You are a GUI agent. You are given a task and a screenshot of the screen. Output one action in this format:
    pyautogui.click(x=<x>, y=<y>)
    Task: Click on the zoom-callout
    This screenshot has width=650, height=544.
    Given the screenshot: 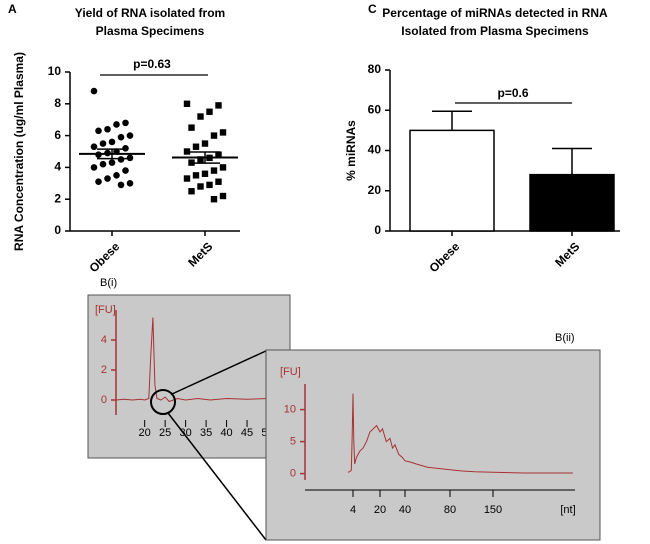 What is the action you would take?
    pyautogui.click(x=209, y=445)
    